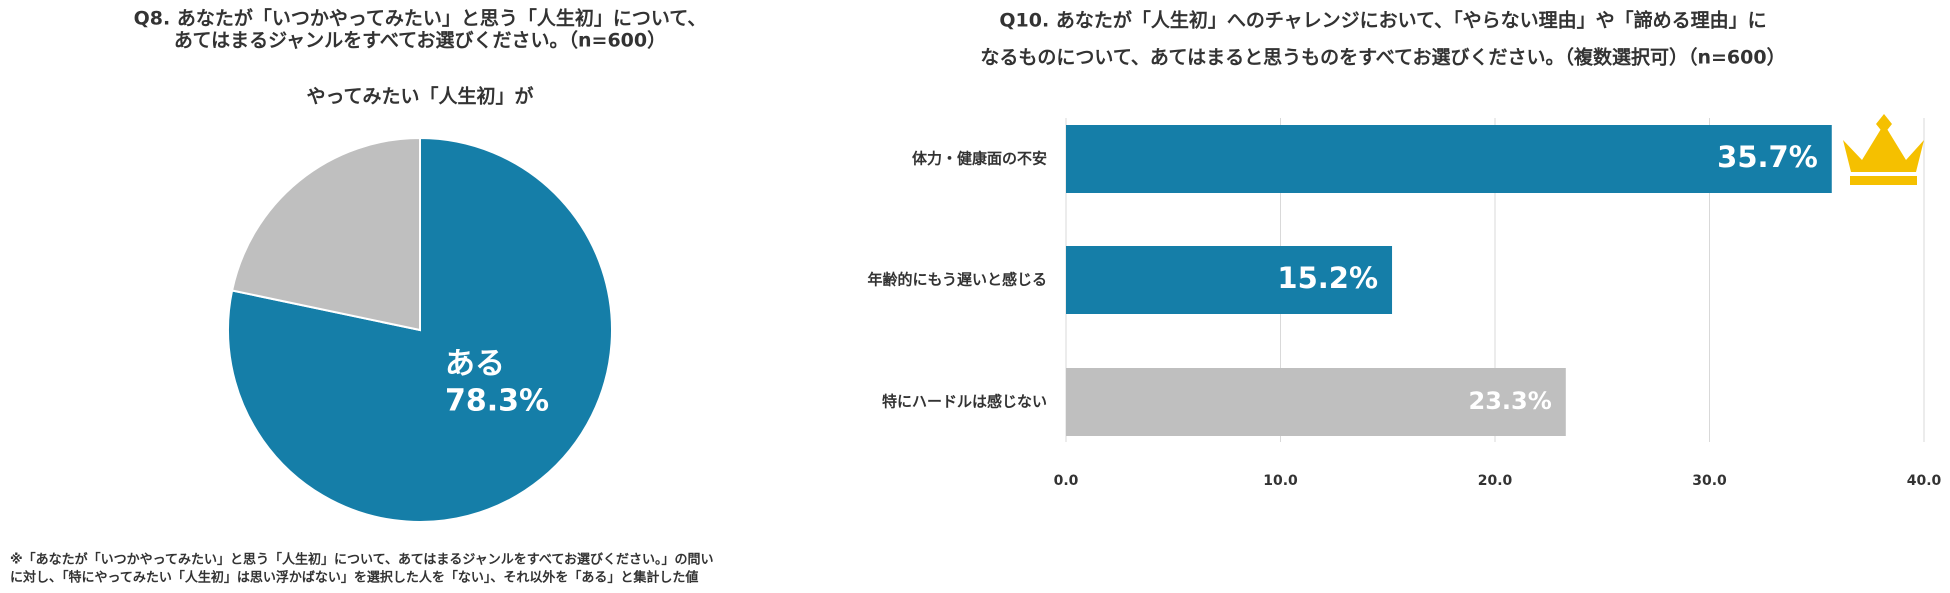 The width and height of the screenshot is (1950, 593). Describe the element at coordinates (1495, 481) in the screenshot. I see `x-tick-label: 20.0` at that location.